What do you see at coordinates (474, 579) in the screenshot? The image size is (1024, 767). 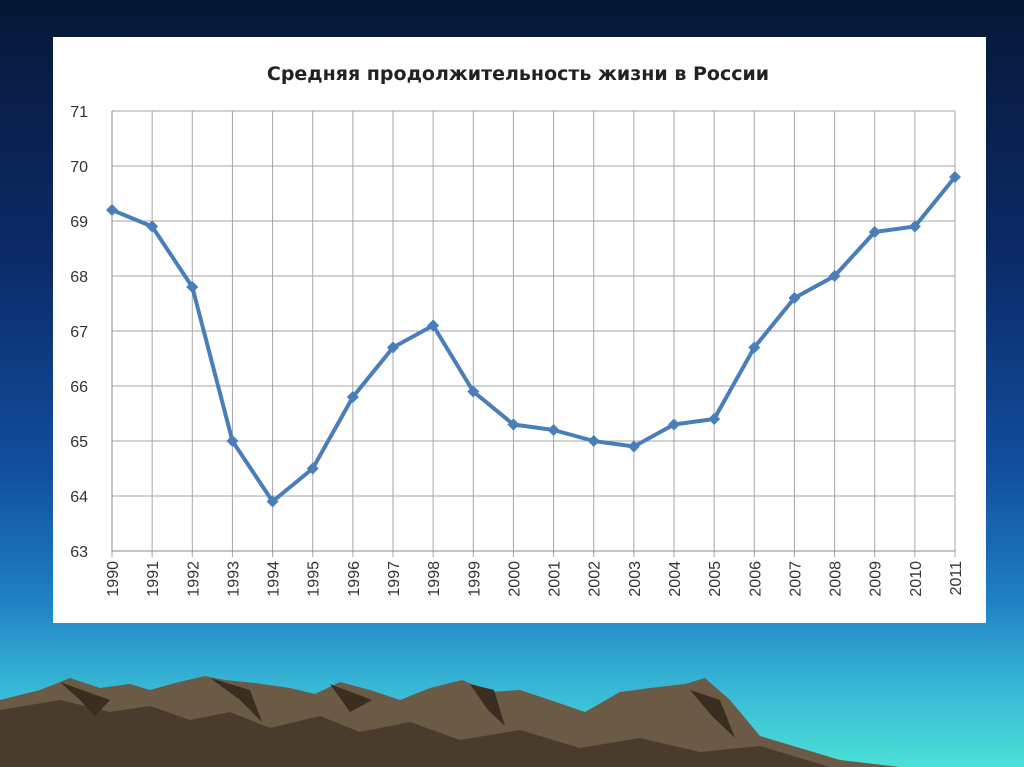 I see `x-tick-label: 1999` at bounding box center [474, 579].